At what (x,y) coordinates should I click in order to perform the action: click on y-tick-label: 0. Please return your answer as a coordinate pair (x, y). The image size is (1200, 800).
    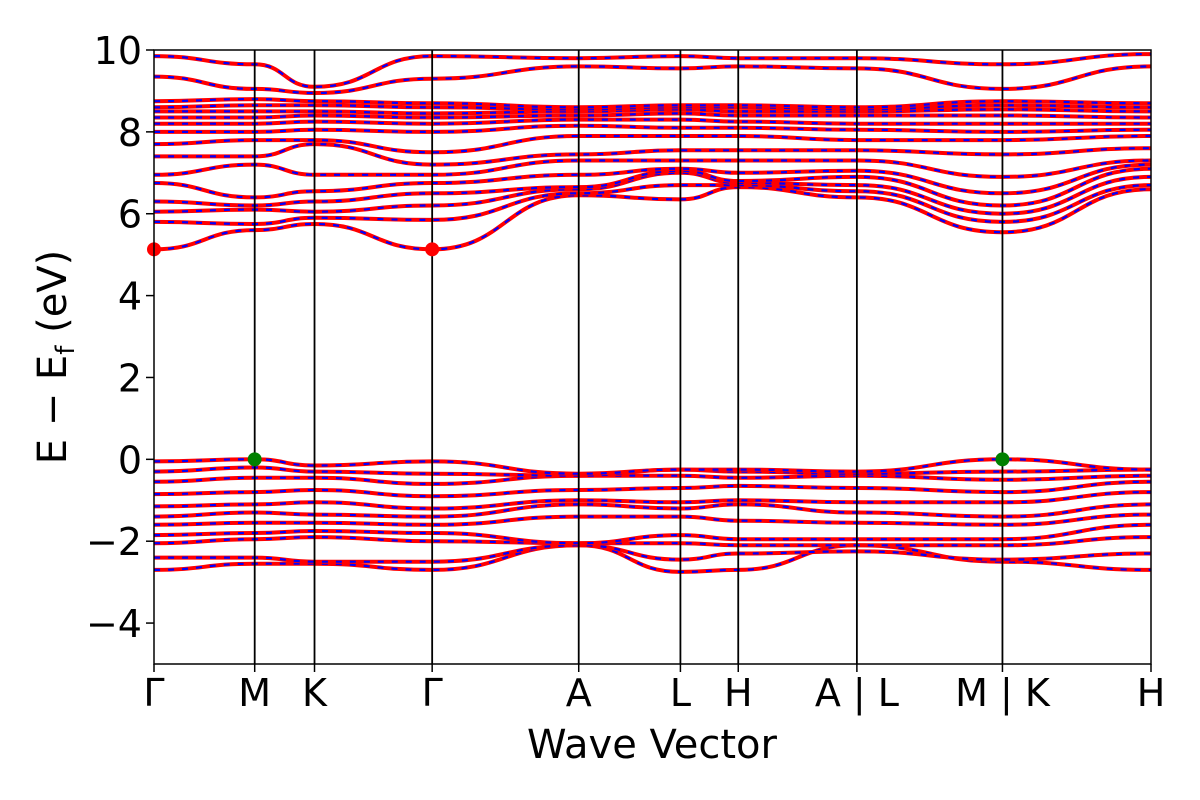
    Looking at the image, I should click on (130, 460).